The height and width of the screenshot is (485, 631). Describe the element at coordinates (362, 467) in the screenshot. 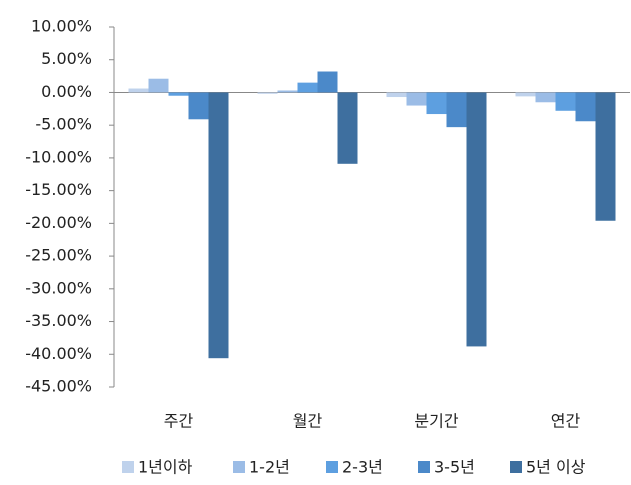

I see `legend-label: 2-3년` at that location.